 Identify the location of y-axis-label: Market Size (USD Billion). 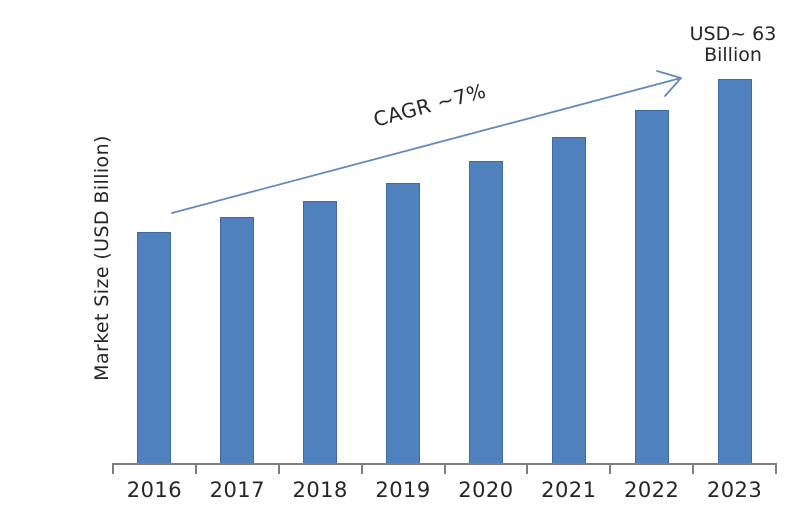
(102, 258).